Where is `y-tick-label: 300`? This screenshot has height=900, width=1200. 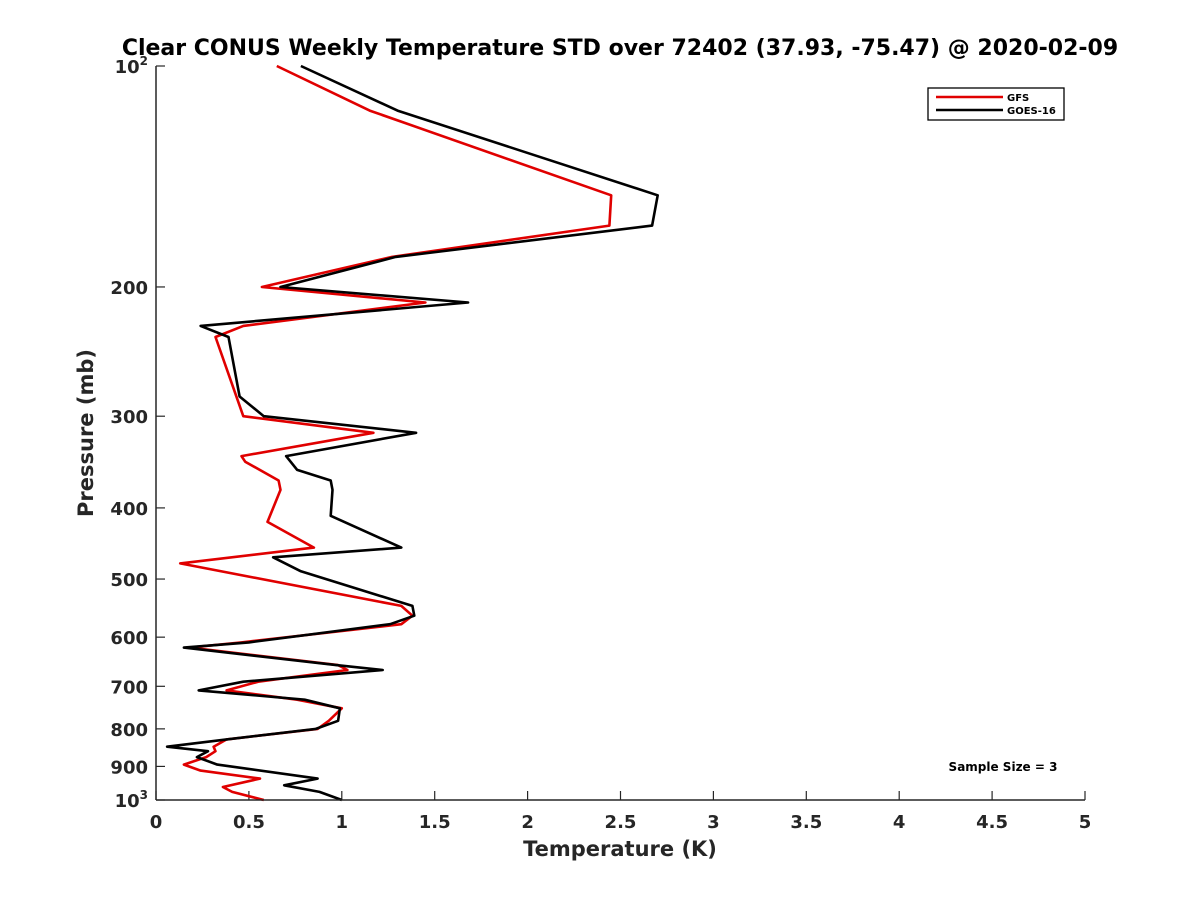 y-tick-label: 300 is located at coordinates (129, 417).